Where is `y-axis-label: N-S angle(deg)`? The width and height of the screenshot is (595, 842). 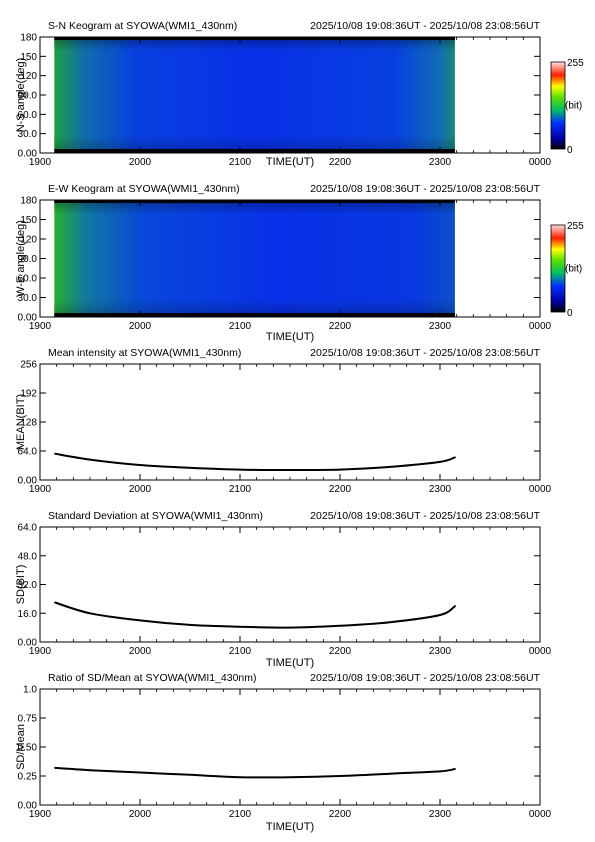 y-axis-label: N-S angle(deg) is located at coordinates (21, 95).